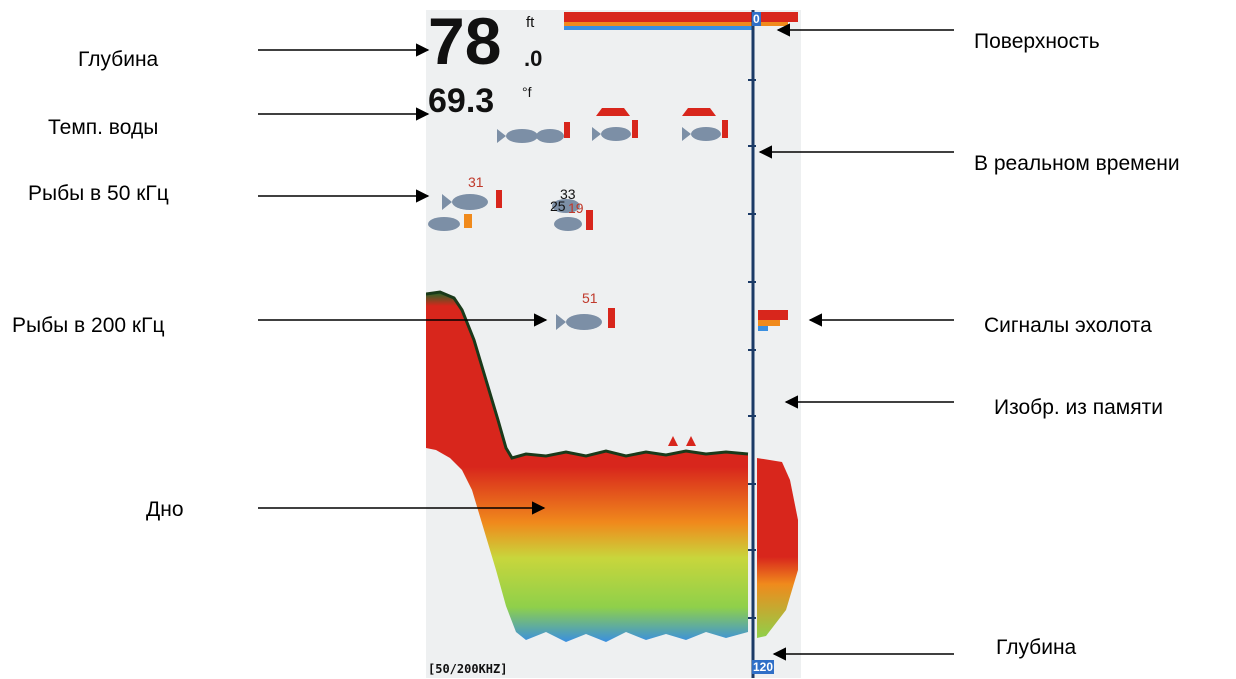 Image resolution: width=1236 pixels, height=679 pixels. Describe the element at coordinates (578, 169) in the screenshot. I see `fish-50khz` at that location.